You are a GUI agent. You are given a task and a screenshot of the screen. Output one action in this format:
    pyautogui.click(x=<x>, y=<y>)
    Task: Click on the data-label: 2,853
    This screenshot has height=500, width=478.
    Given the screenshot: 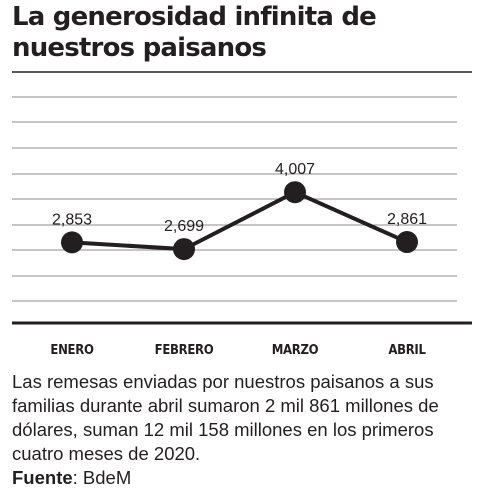 What is the action you would take?
    pyautogui.click(x=72, y=219)
    